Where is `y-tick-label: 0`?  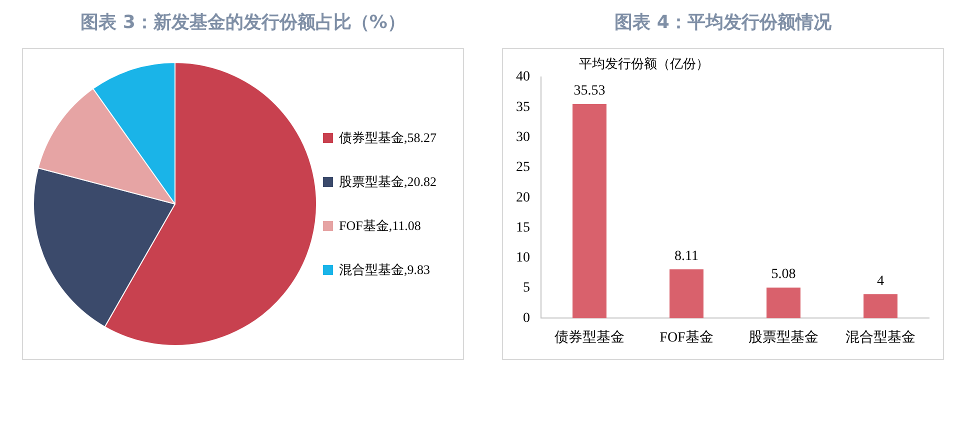 y-tick-label: 0 is located at coordinates (526, 318).